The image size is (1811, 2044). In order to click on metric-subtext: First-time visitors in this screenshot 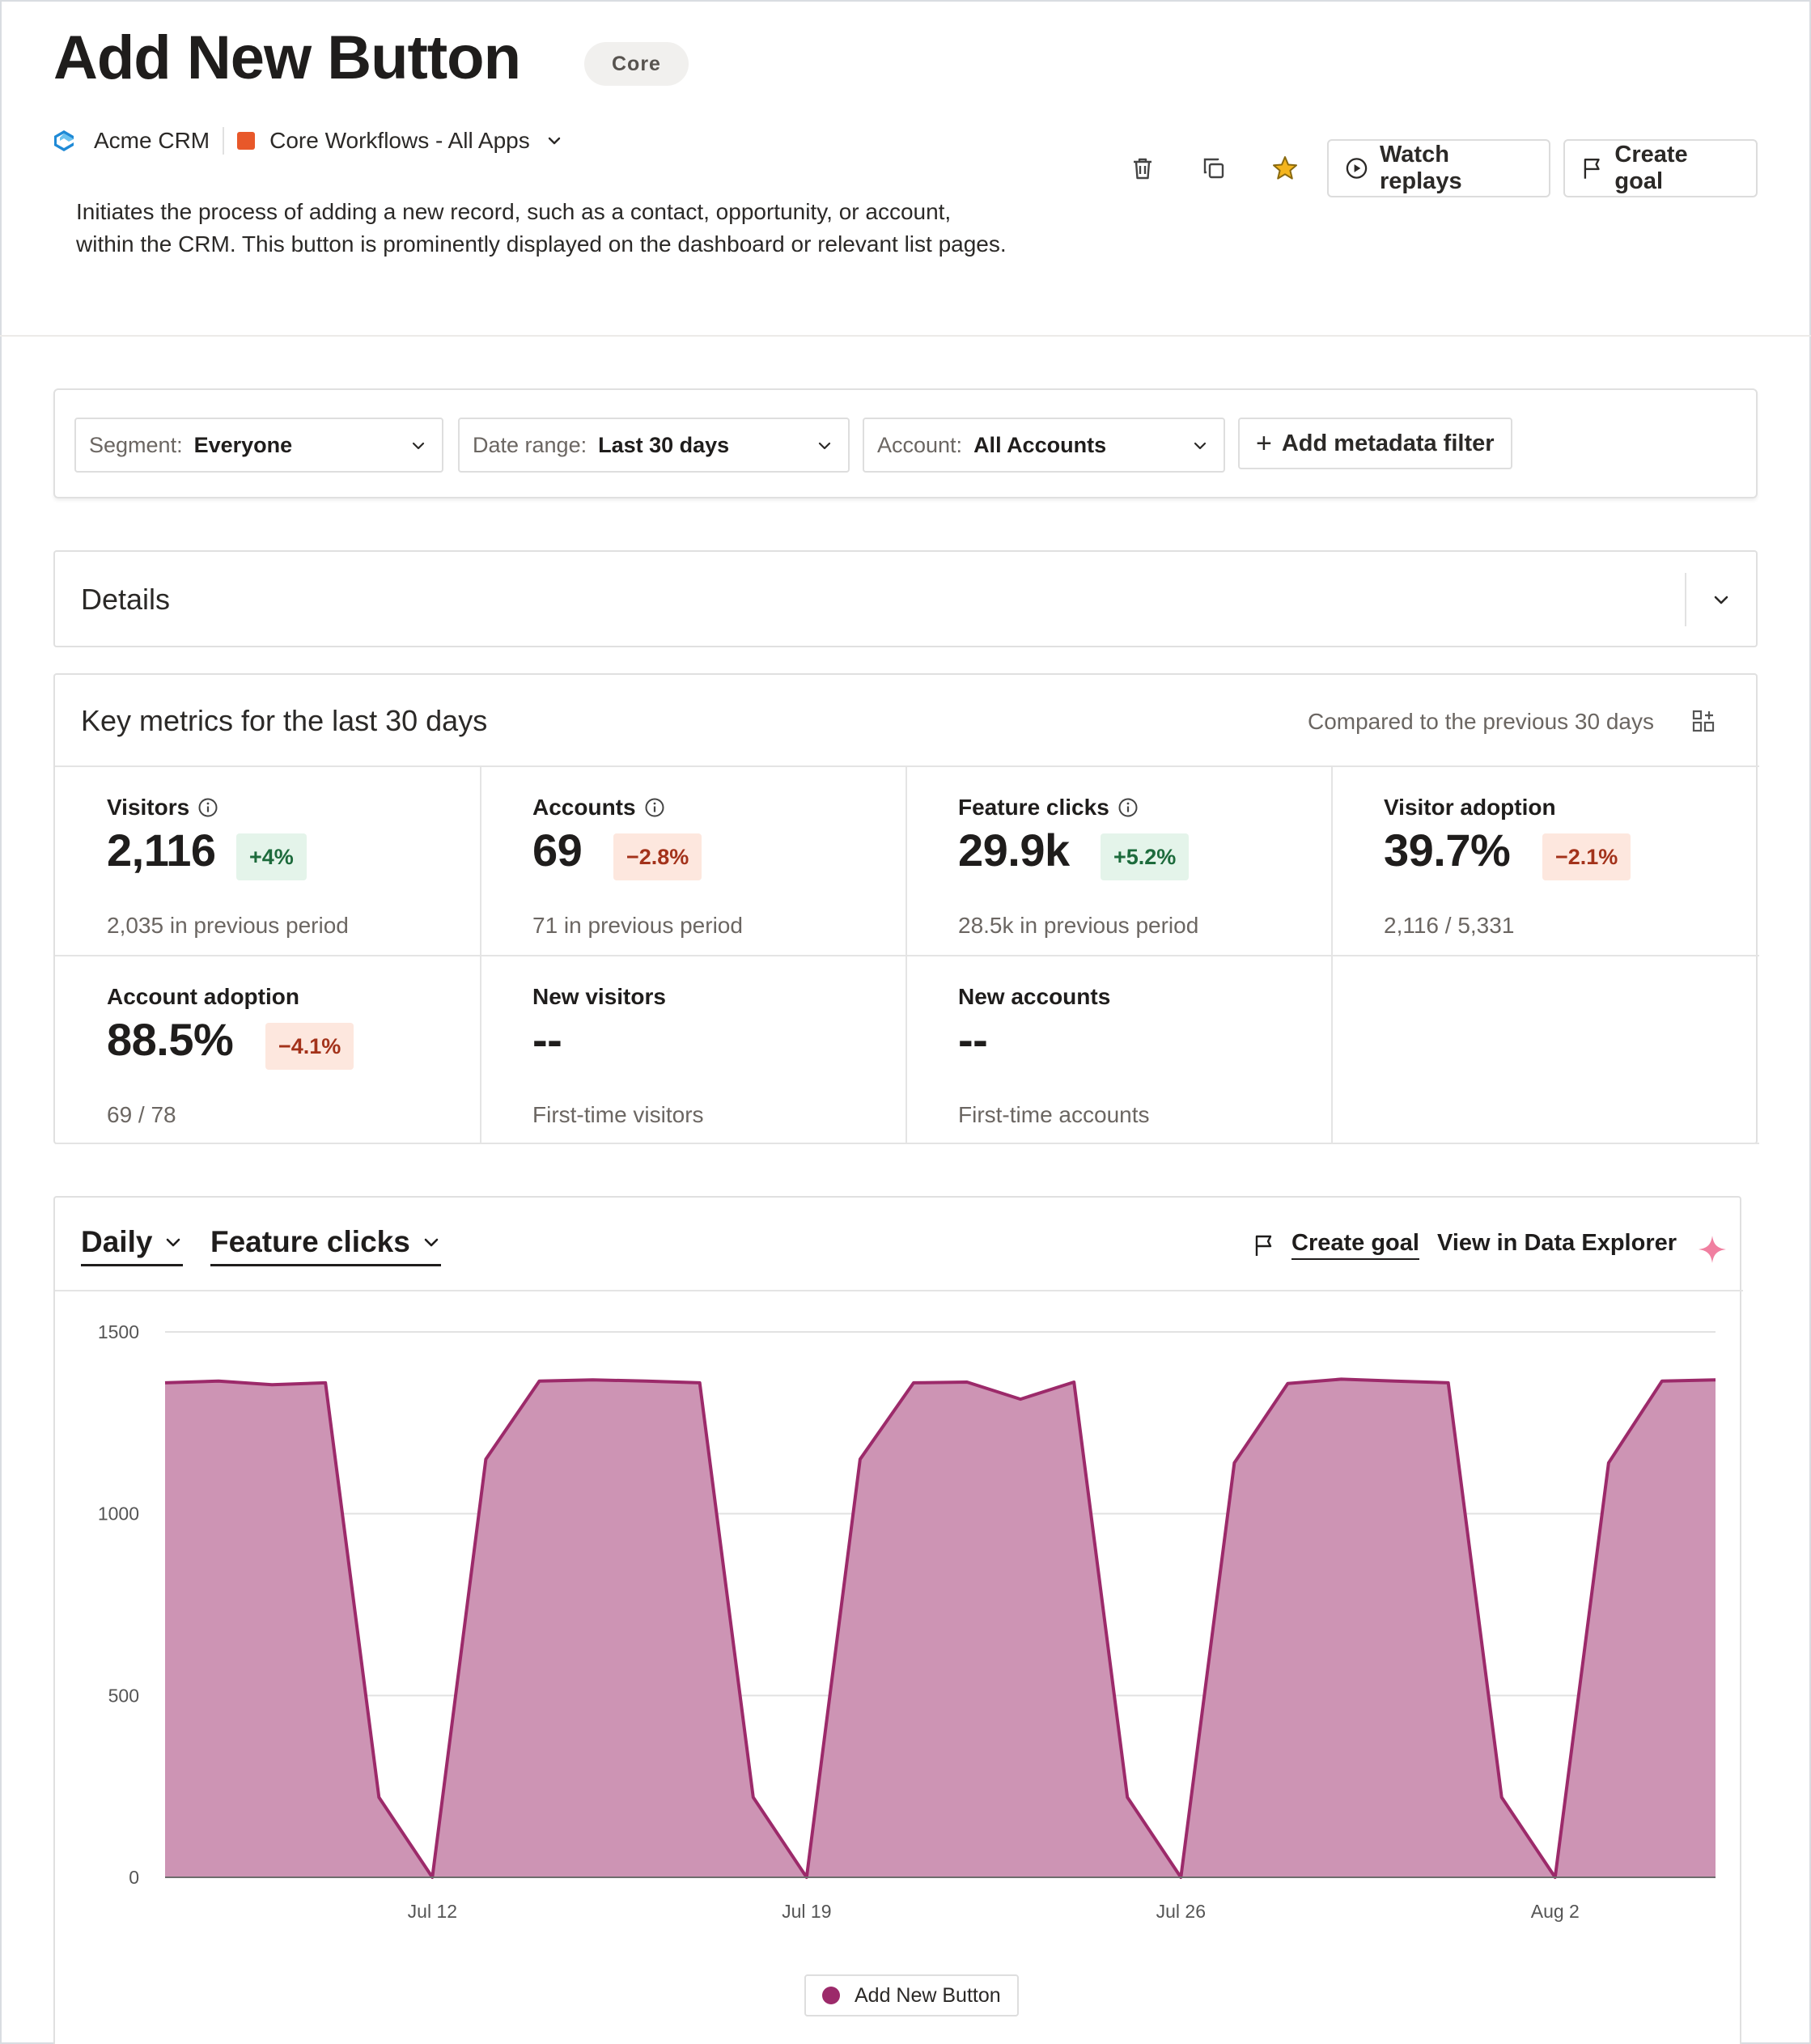, I will do `click(618, 1114)`.